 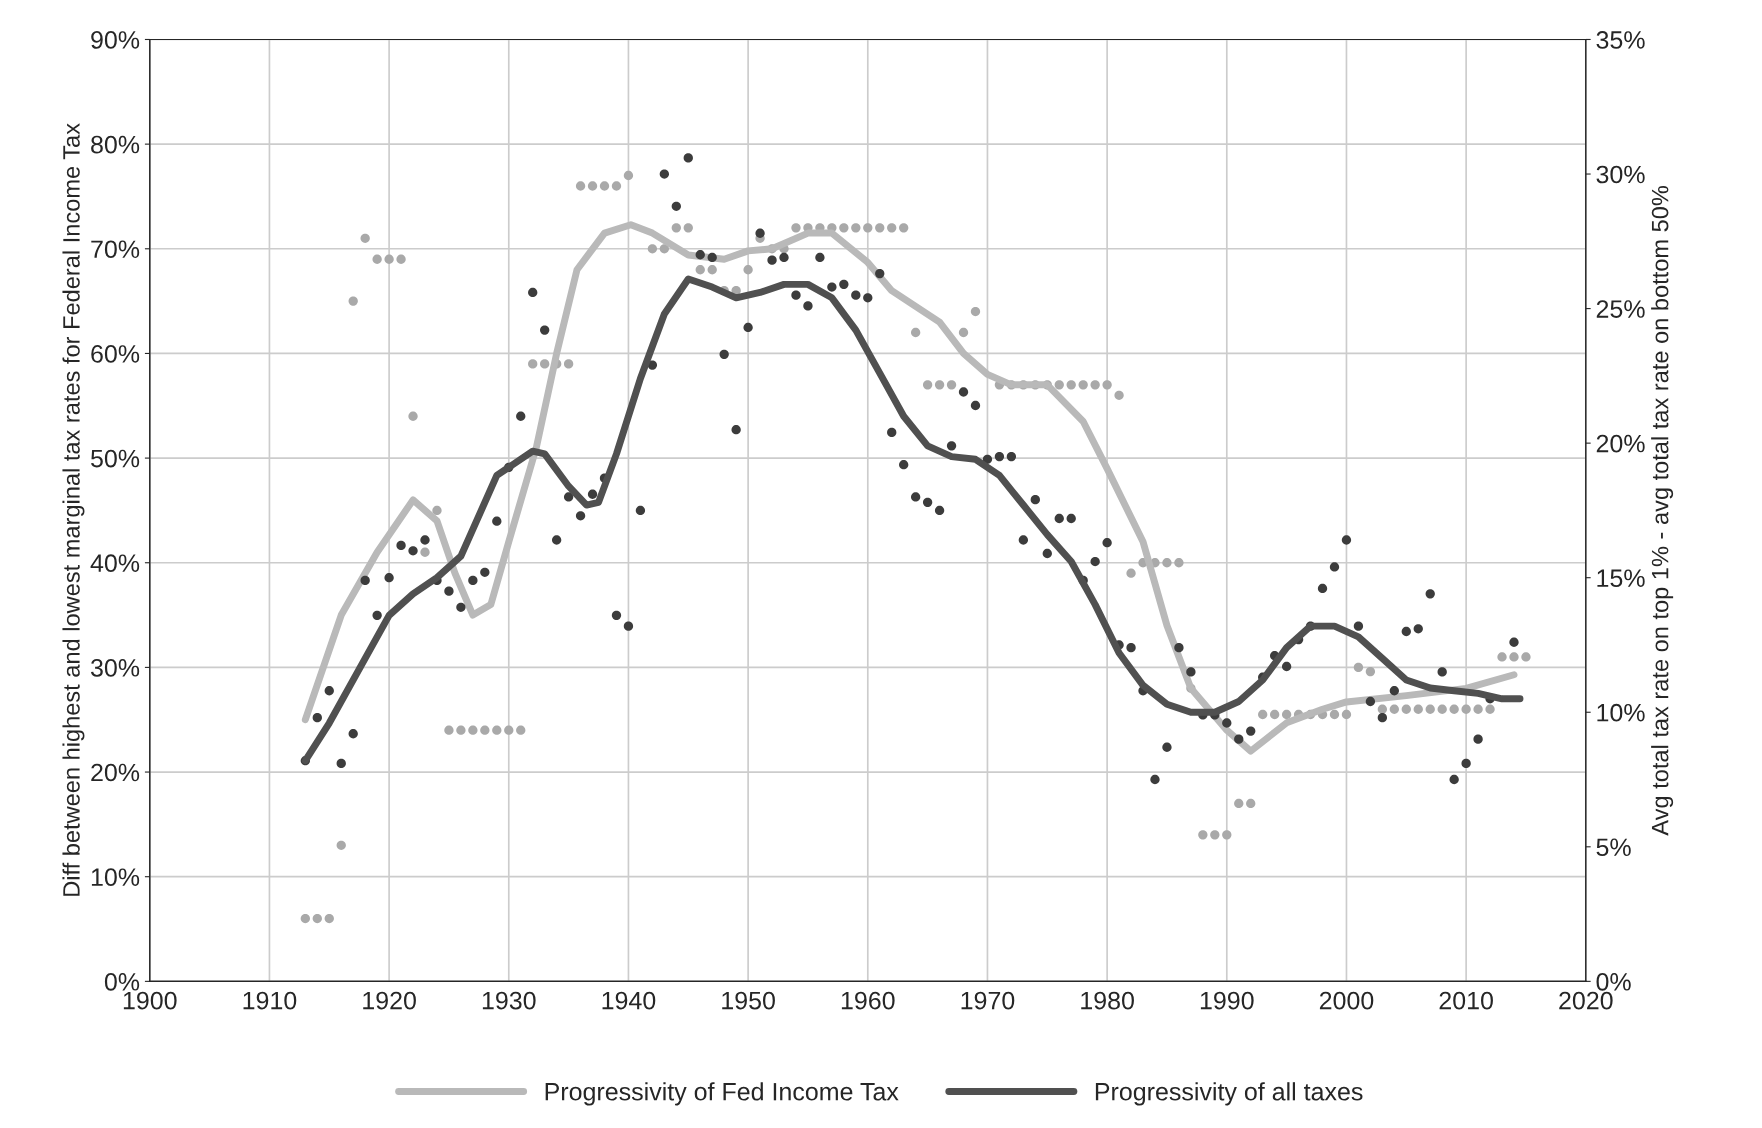 I want to click on x-tick-label: 1980, so click(x=1107, y=1000).